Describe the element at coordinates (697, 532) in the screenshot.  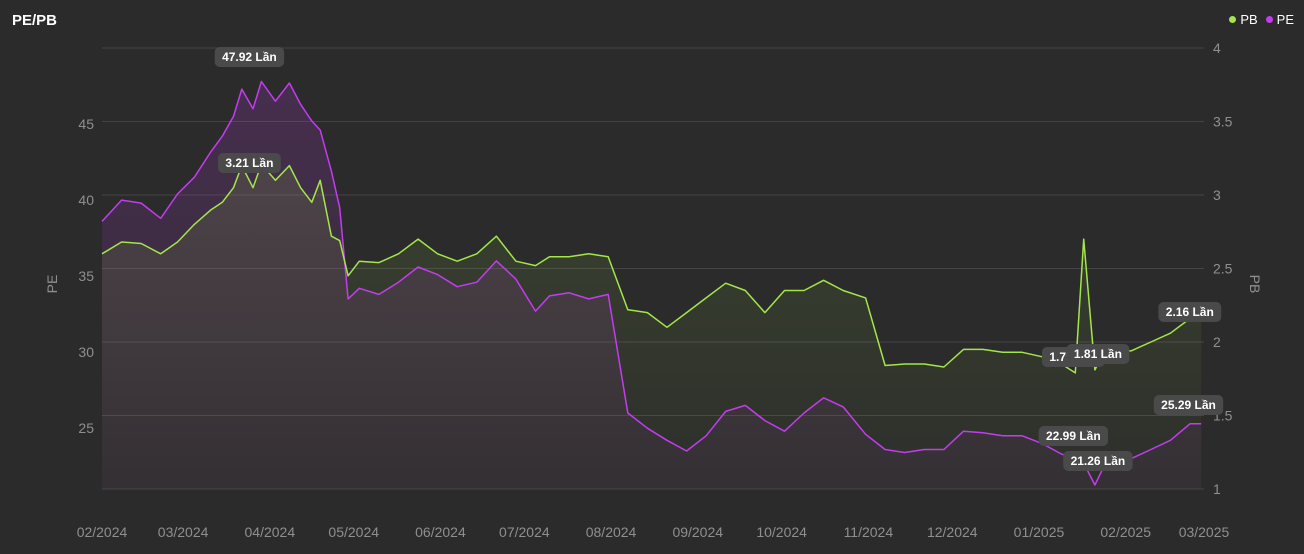
I see `x-tick-label: 09/2024` at that location.